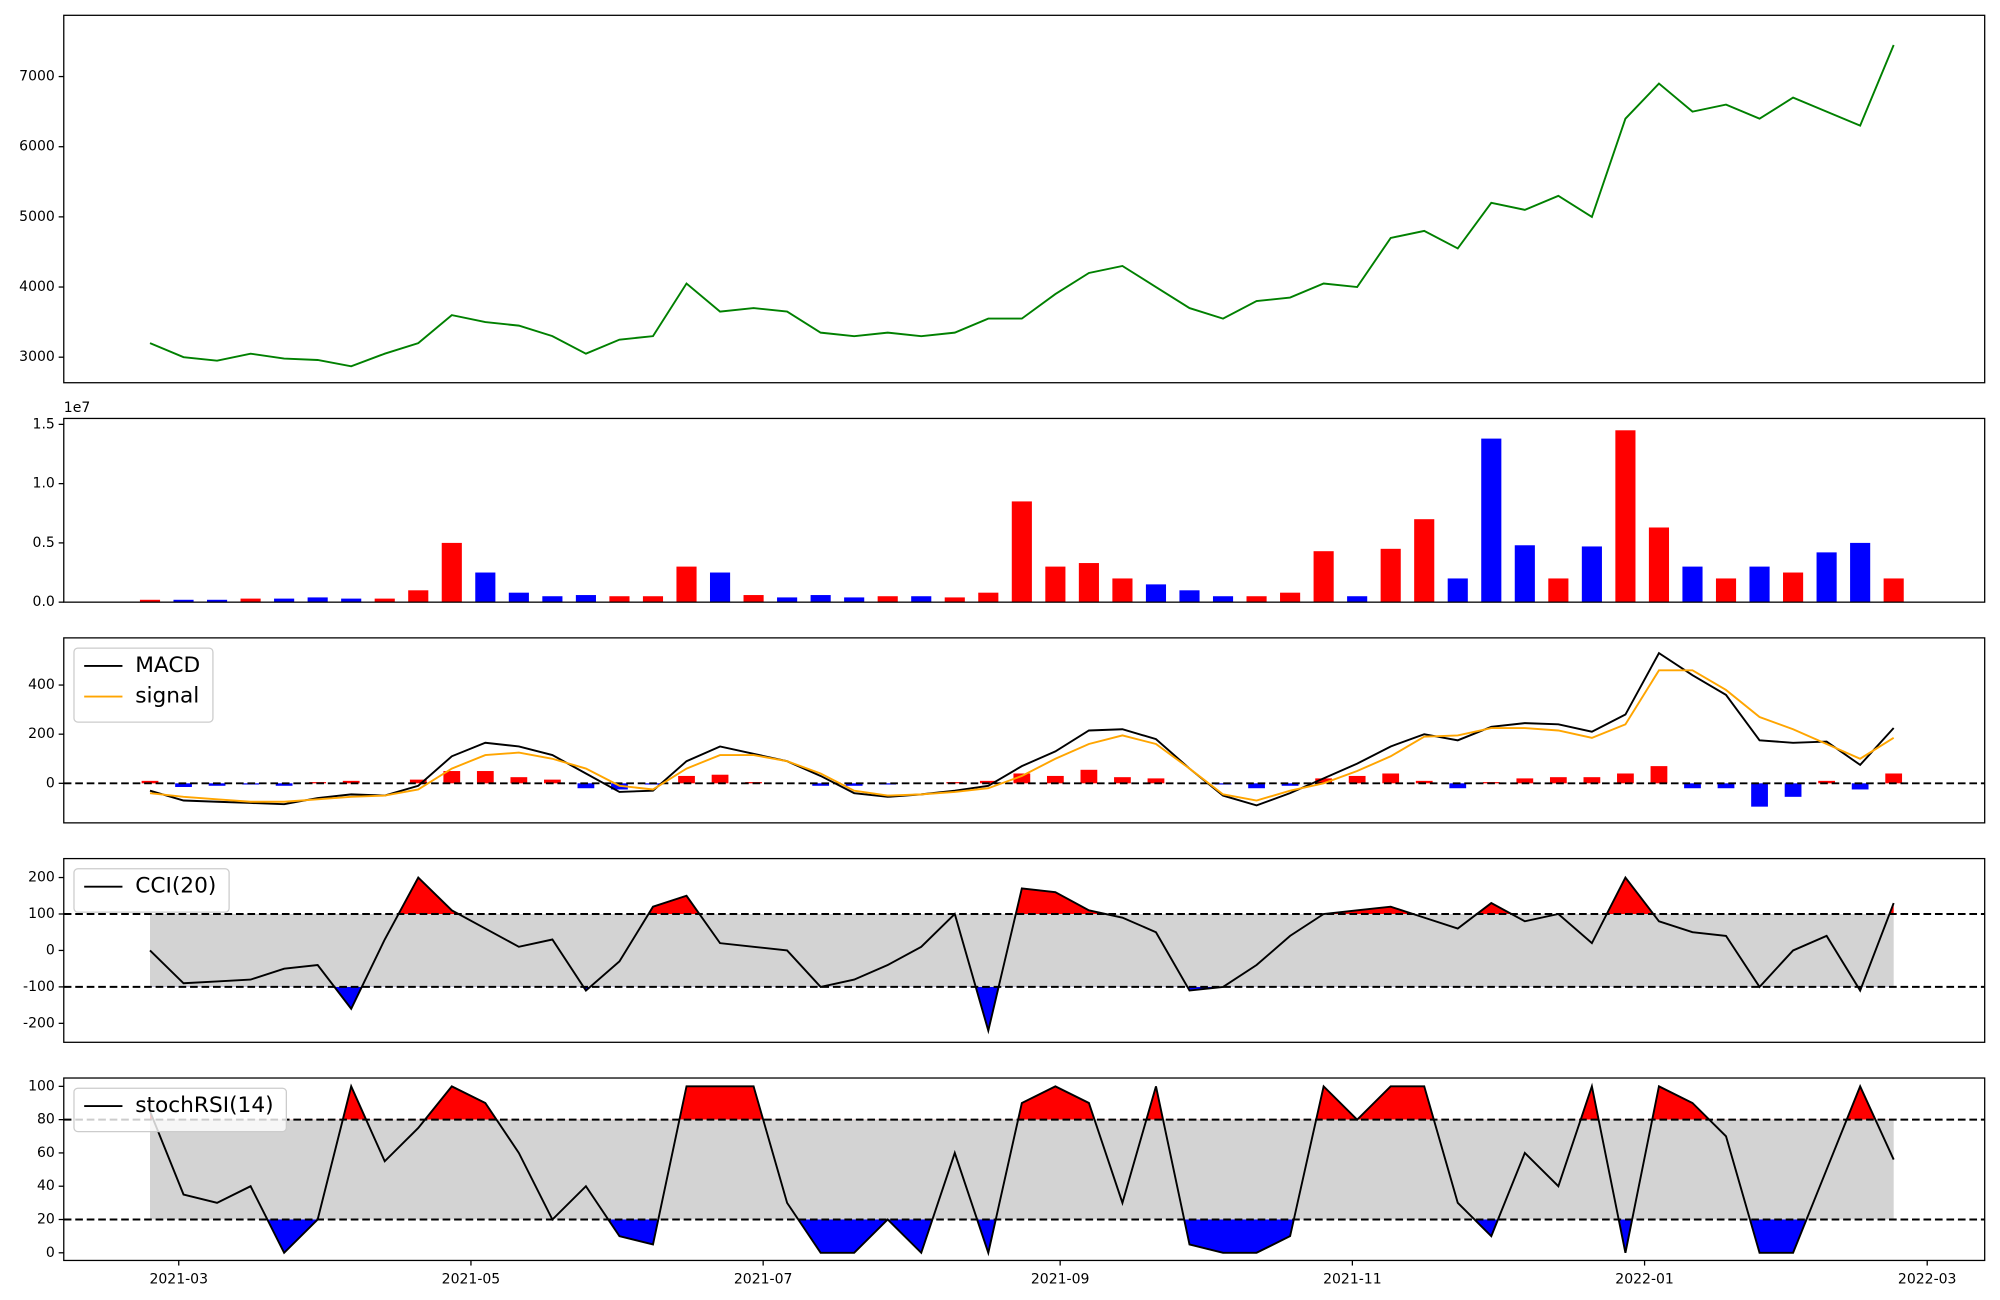  What do you see at coordinates (763, 1280) in the screenshot?
I see `x-tick-label: 2021-07` at bounding box center [763, 1280].